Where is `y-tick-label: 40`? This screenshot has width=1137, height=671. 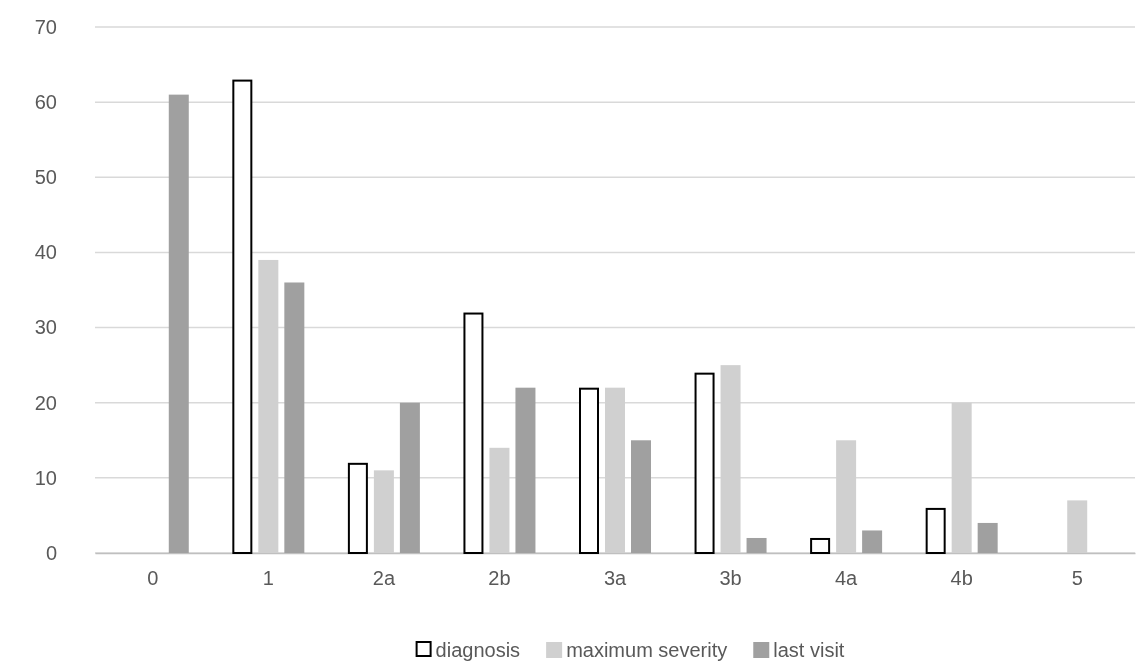
y-tick-label: 40 is located at coordinates (45, 252).